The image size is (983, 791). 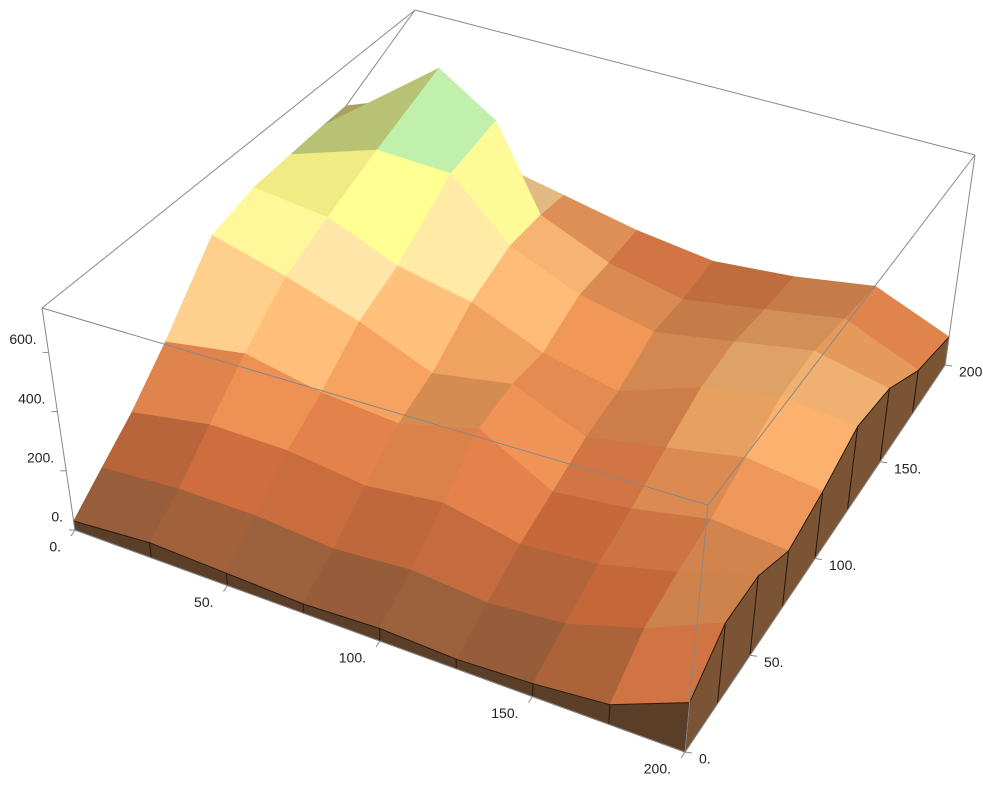 I want to click on x-tick-label: 150., so click(x=504, y=713).